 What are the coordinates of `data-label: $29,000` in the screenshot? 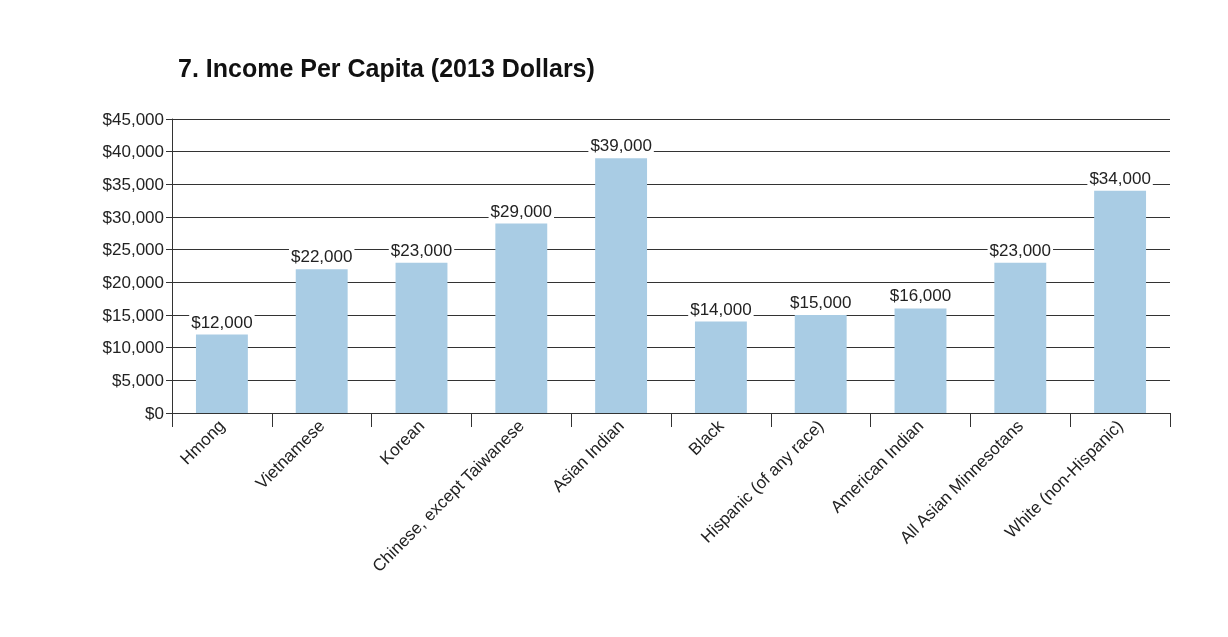 It's located at (521, 211).